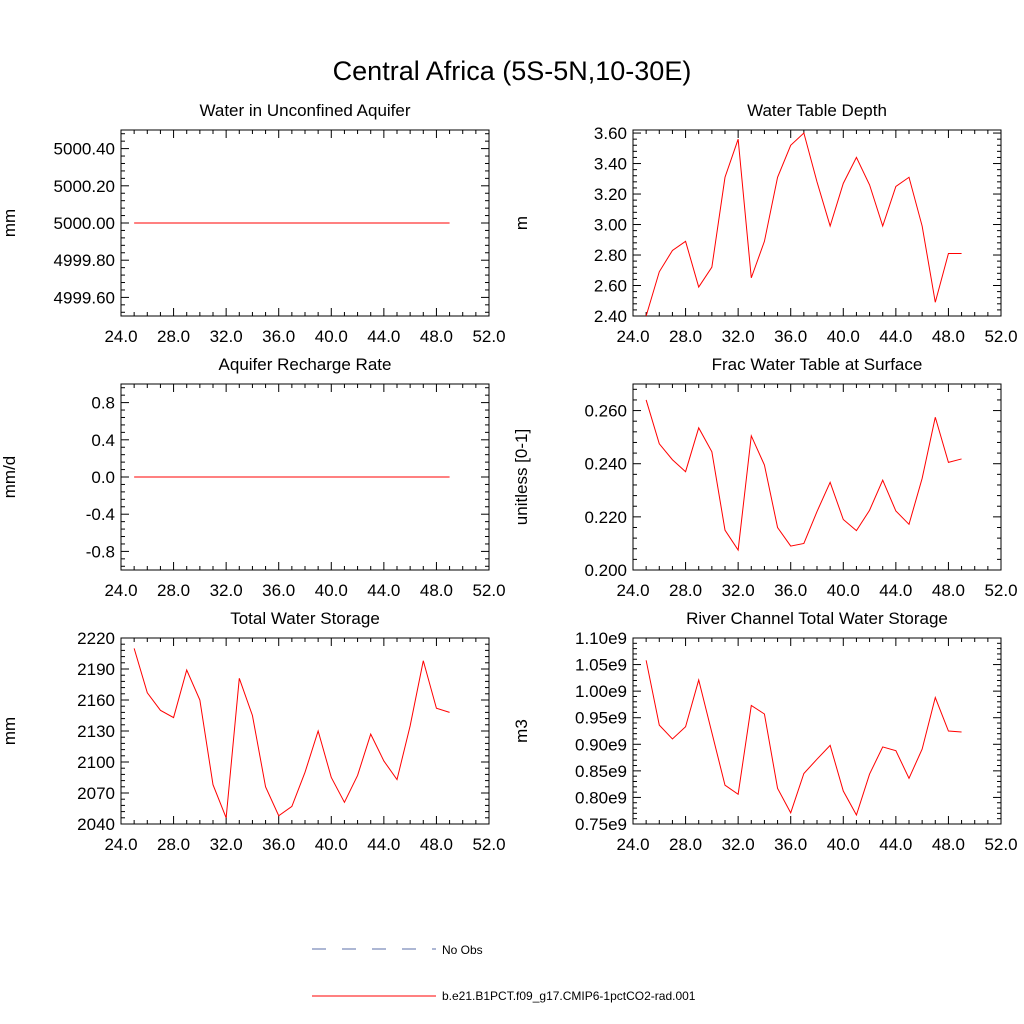 This screenshot has height=1024, width=1024. I want to click on y-tick-label: 0.80e9, so click(601, 797).